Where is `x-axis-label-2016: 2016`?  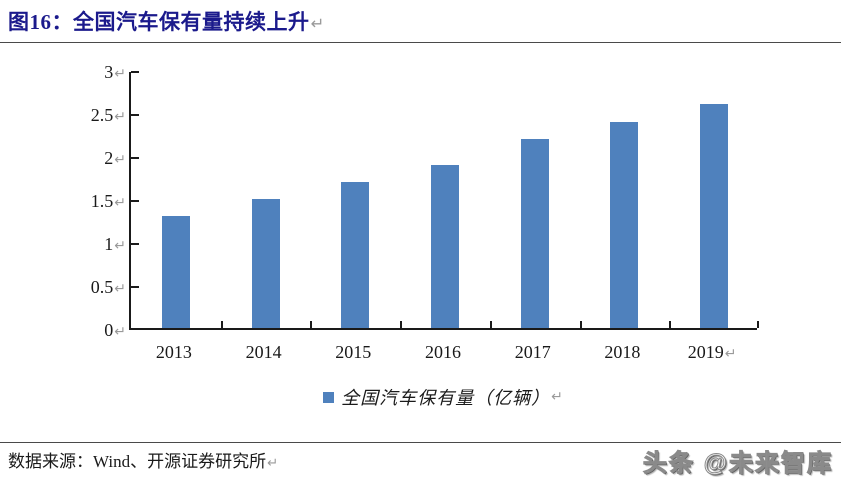
x-axis-label-2016: 2016 is located at coordinates (443, 352).